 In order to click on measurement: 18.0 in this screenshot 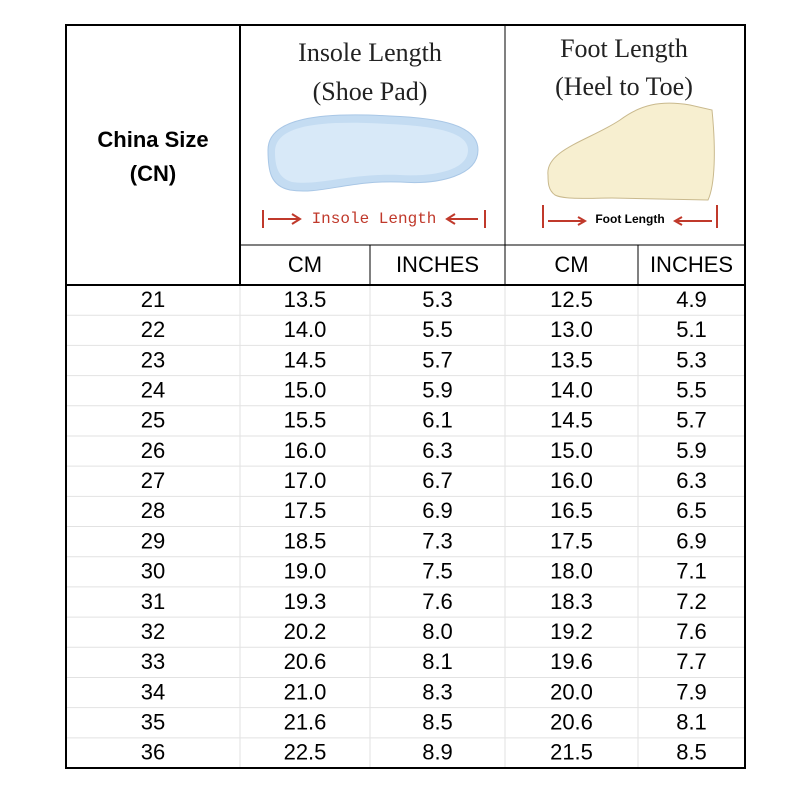, I will do `click(571, 571)`.